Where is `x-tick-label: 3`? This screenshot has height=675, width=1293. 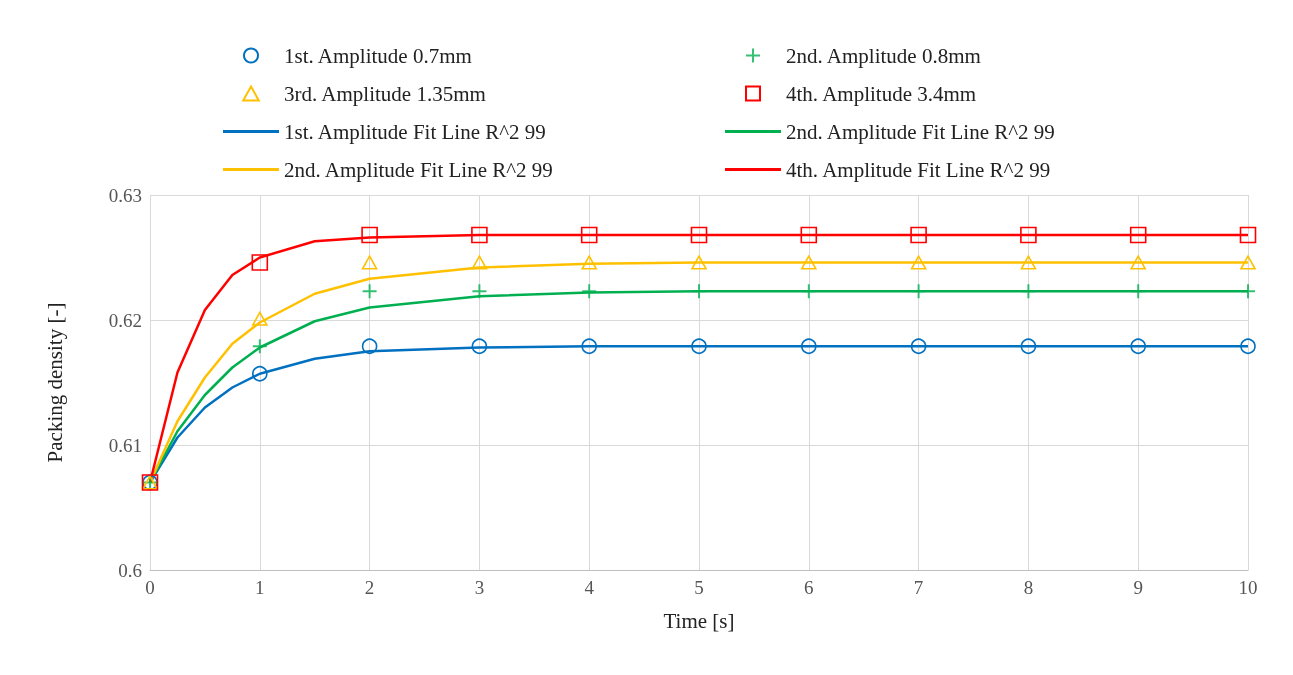 x-tick-label: 3 is located at coordinates (479, 587).